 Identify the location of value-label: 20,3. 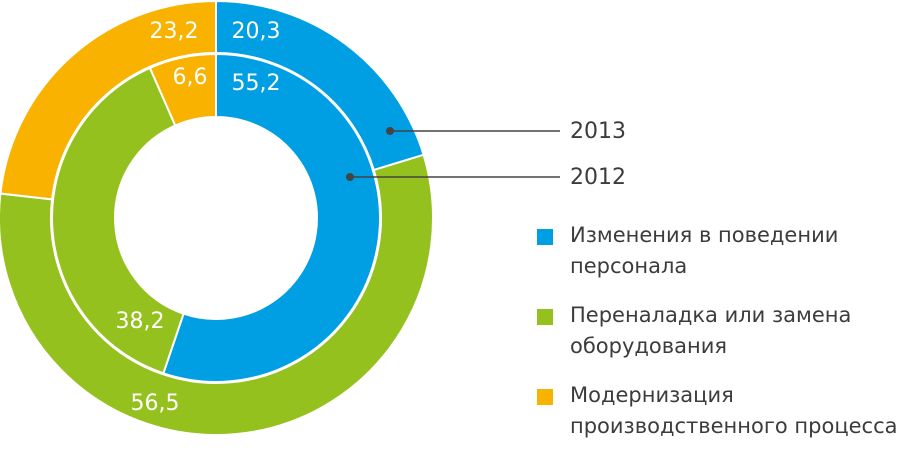
(256, 31).